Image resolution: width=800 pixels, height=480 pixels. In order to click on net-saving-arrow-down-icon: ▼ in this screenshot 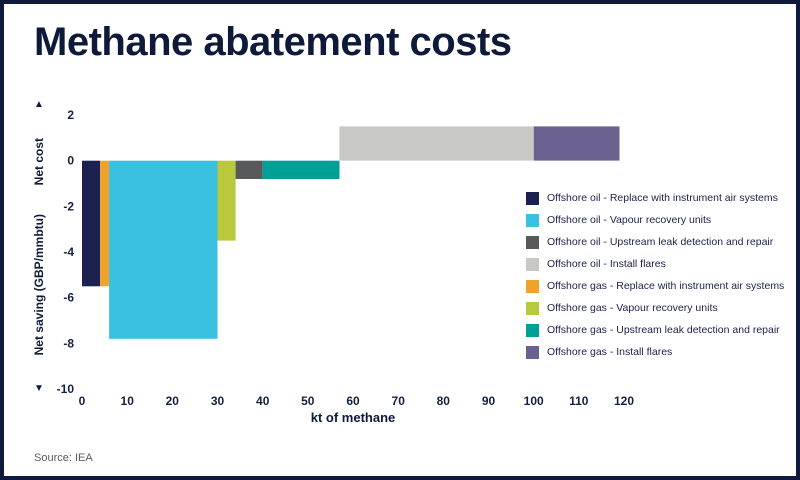, I will do `click(39, 388)`.